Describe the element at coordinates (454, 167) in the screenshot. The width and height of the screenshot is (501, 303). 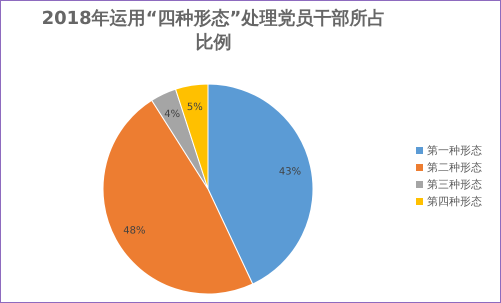
I see `legend-label: 第二种形态` at that location.